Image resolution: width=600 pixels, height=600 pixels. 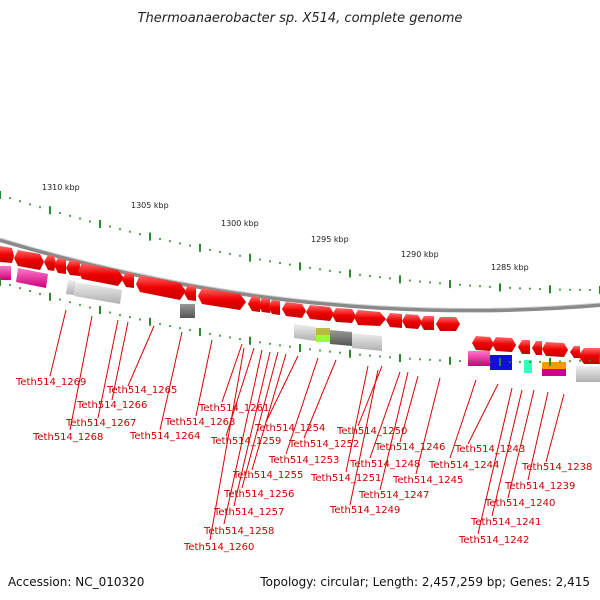 I want to click on gene-label: Teth514_1266, so click(x=111, y=405).